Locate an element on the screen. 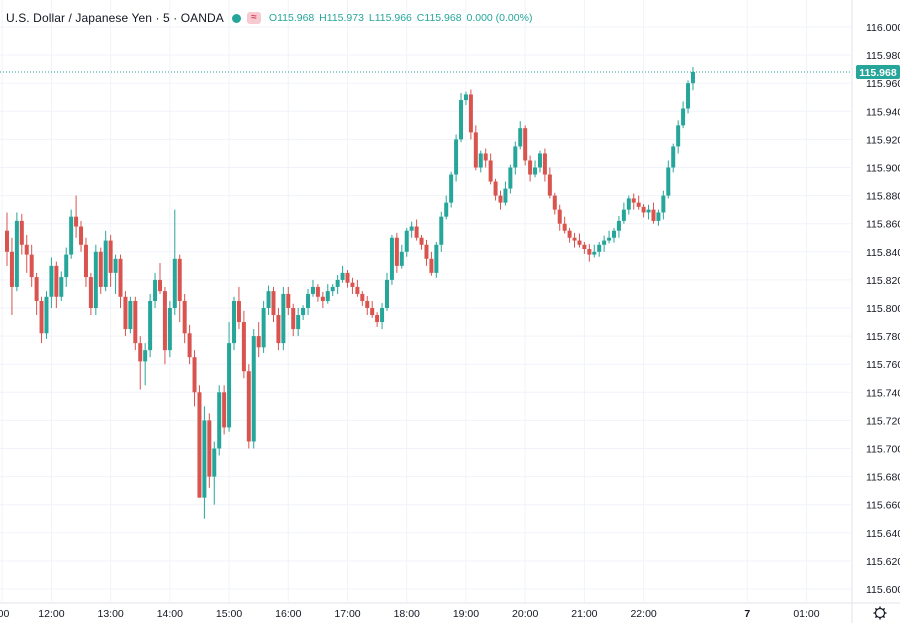 The image size is (900, 623). last-price-label: 115.968 is located at coordinates (878, 73).